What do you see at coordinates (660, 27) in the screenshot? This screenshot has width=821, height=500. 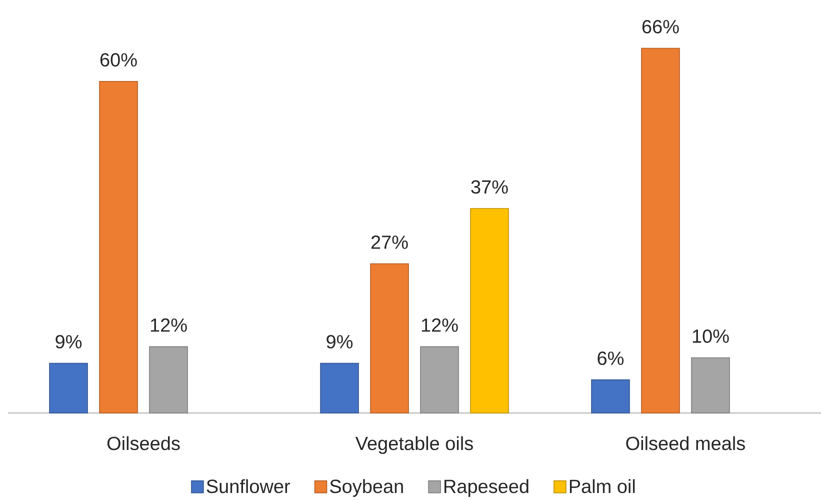 I see `data-label: 66%` at bounding box center [660, 27].